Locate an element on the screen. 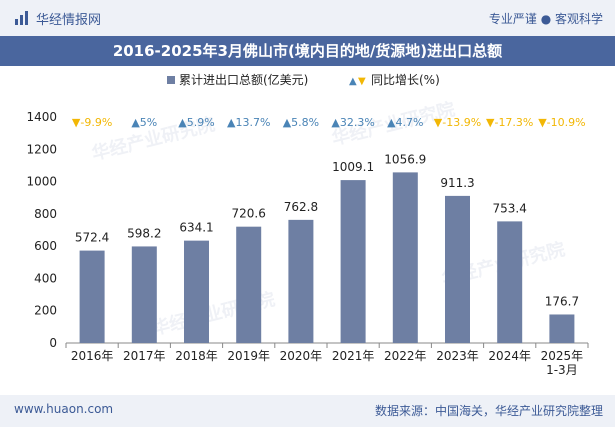  growth-label: ▲4.7% is located at coordinates (405, 122).